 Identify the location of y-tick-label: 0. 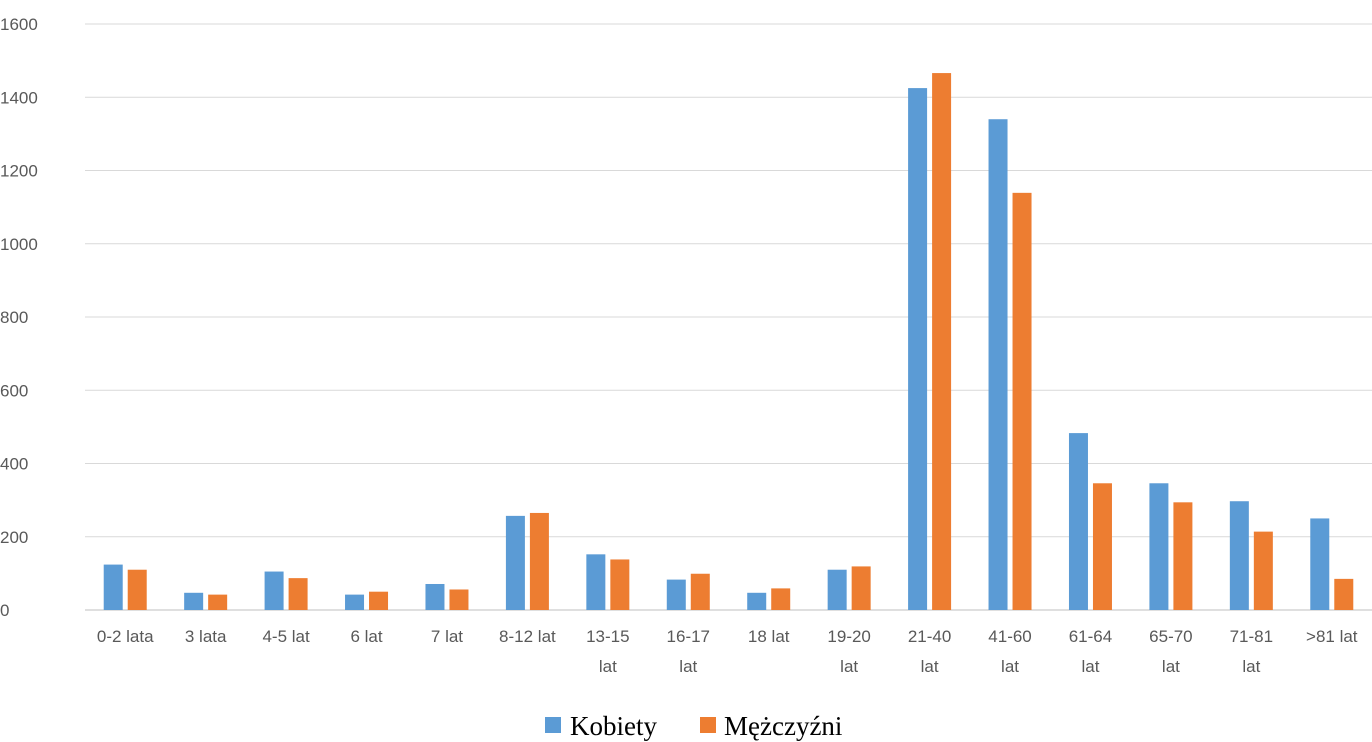
(4, 610).